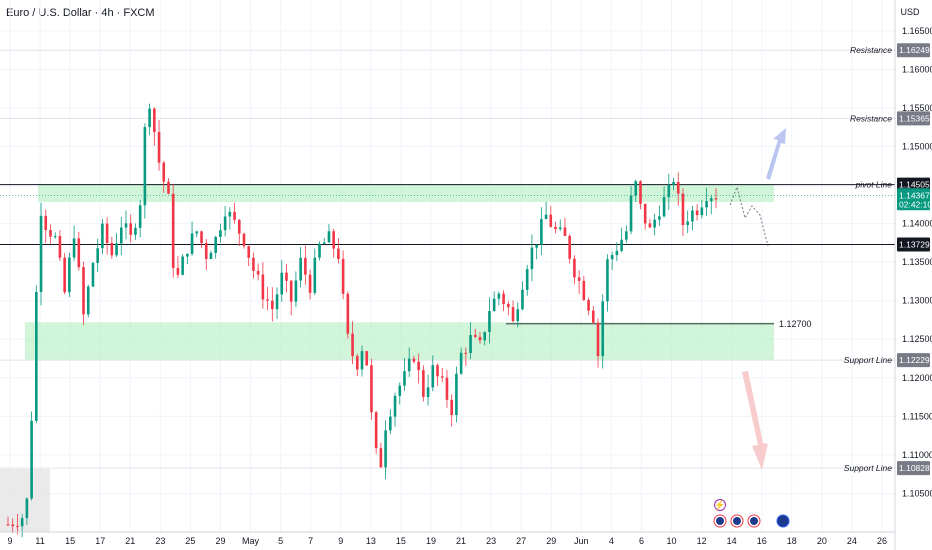 The image size is (932, 550). Describe the element at coordinates (914, 195) in the screenshot. I see `current-price-value: 1.14367` at that location.